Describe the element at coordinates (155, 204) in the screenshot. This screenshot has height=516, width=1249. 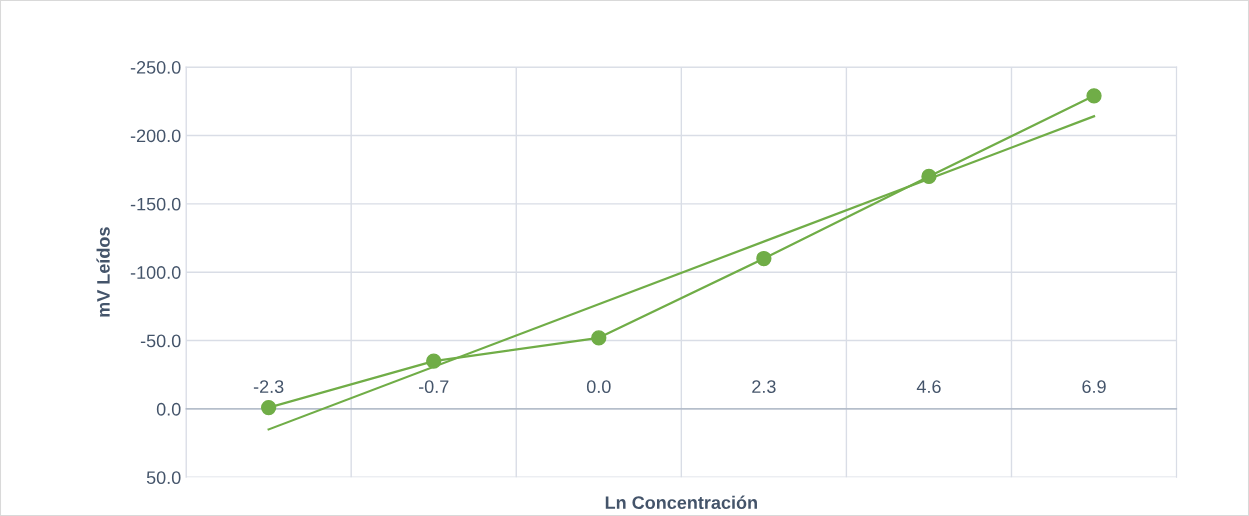
I see `y-tick-label: -150.0` at that location.